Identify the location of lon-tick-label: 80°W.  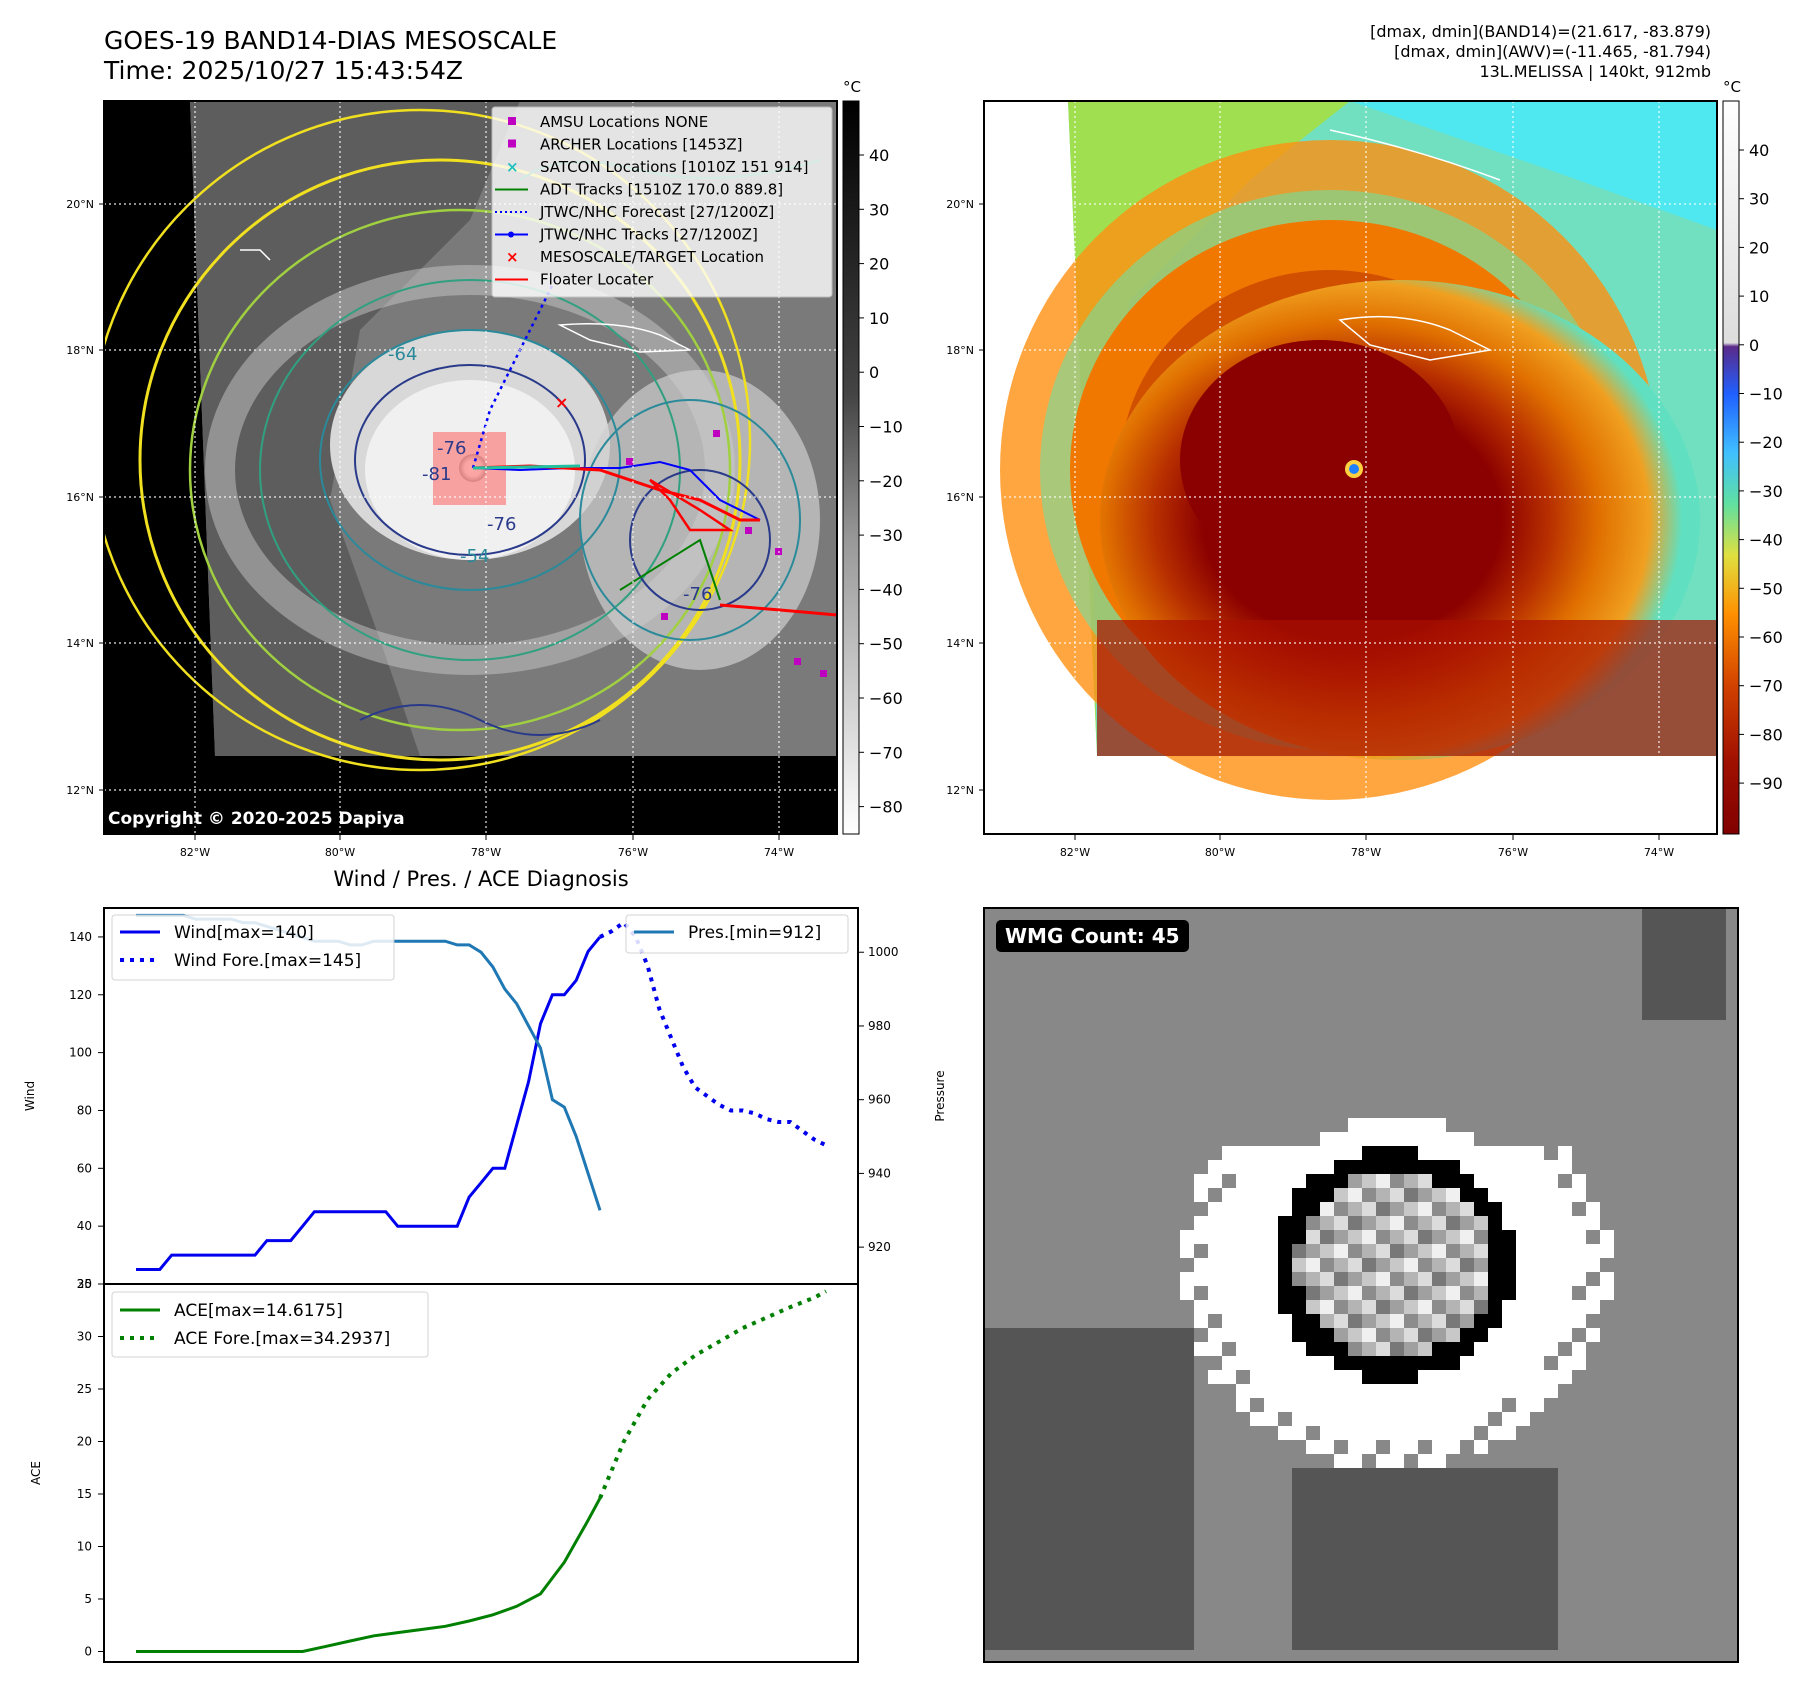
(1220, 852).